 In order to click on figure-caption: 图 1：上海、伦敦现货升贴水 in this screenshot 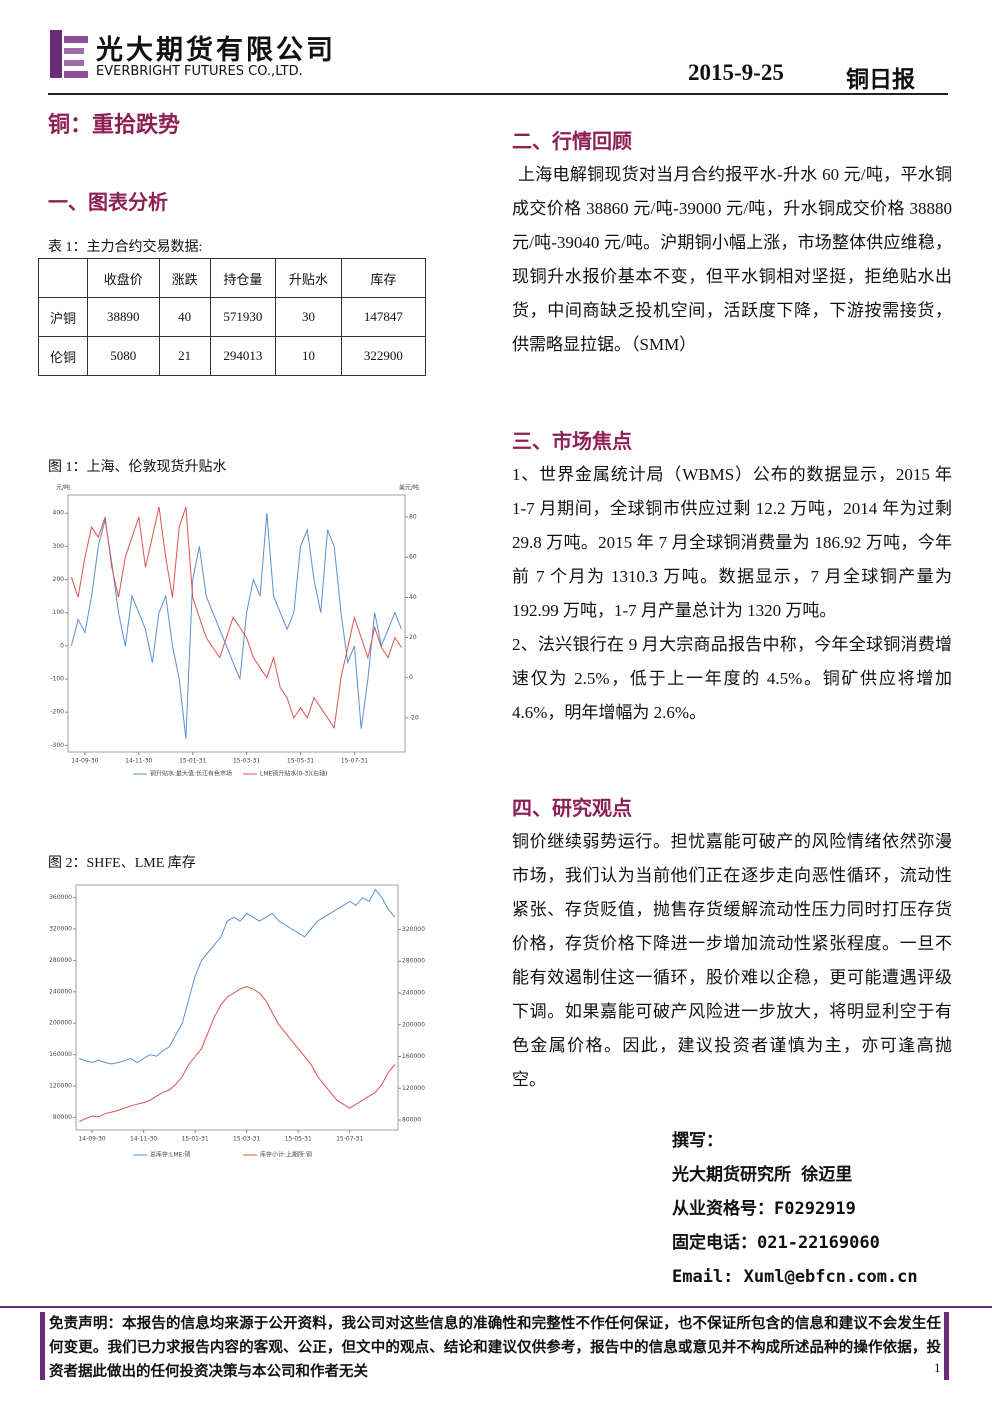, I will do `click(137, 467)`.